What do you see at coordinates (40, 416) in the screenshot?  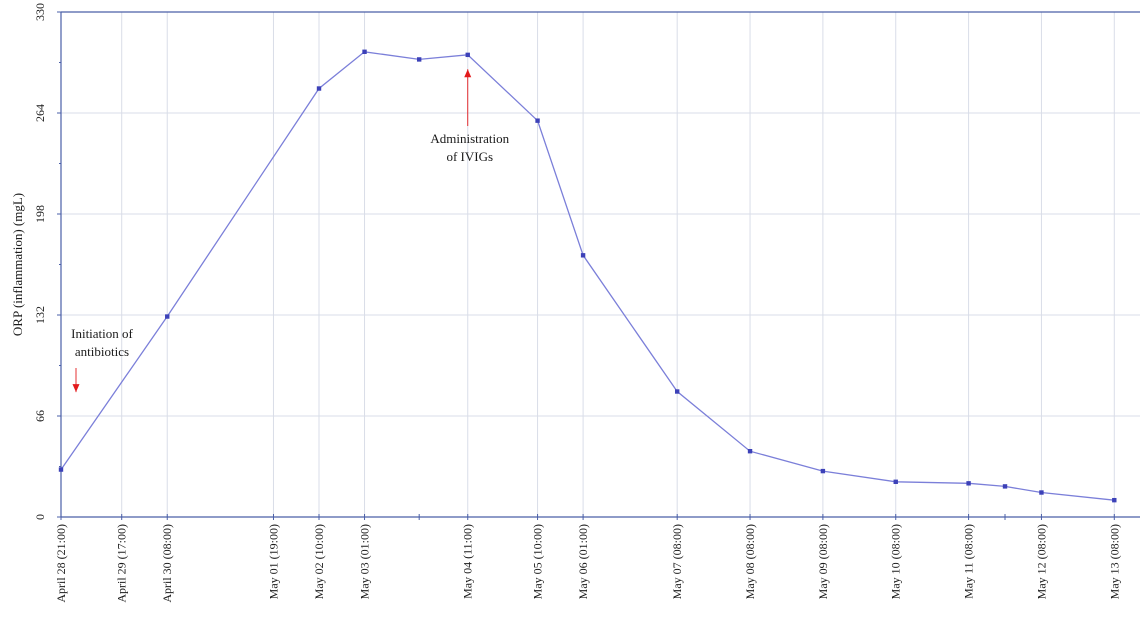 I see `y-tick-label: 66` at bounding box center [40, 416].